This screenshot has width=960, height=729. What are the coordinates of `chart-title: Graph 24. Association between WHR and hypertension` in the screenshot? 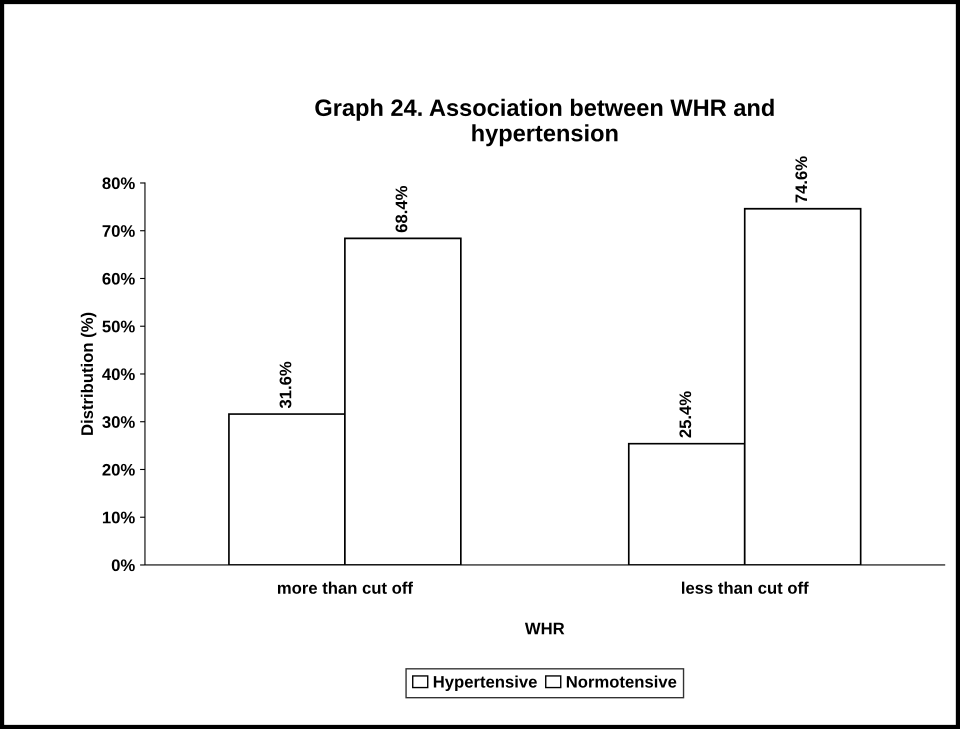 It's located at (544, 122).